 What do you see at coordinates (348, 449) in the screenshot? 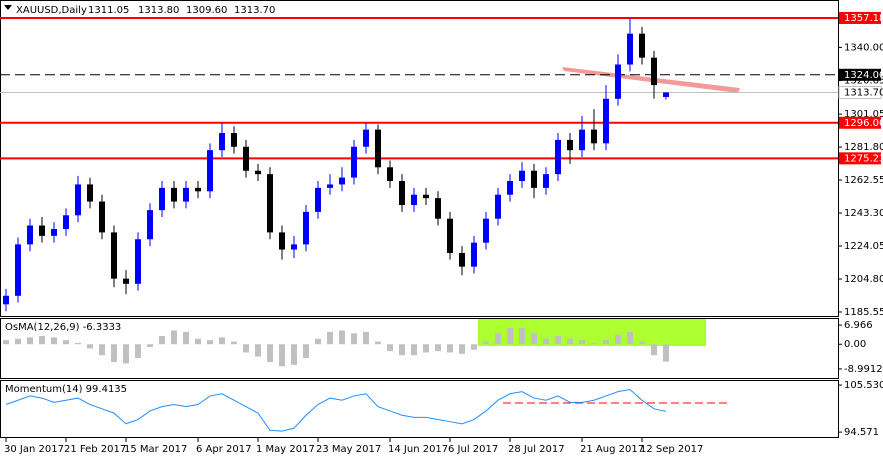
I see `x-tick-label: 23 May 2017` at bounding box center [348, 449].